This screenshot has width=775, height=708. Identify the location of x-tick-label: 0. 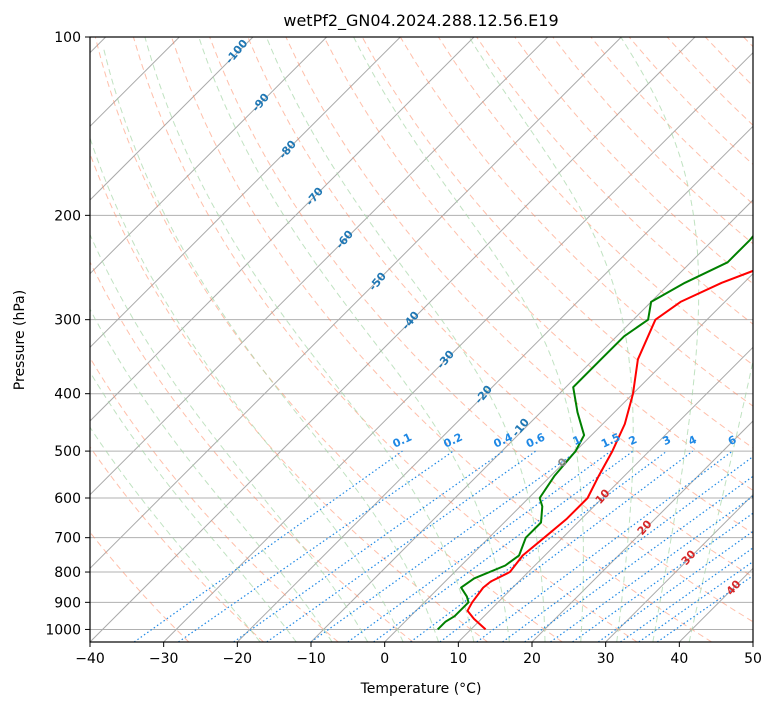
(384, 659).